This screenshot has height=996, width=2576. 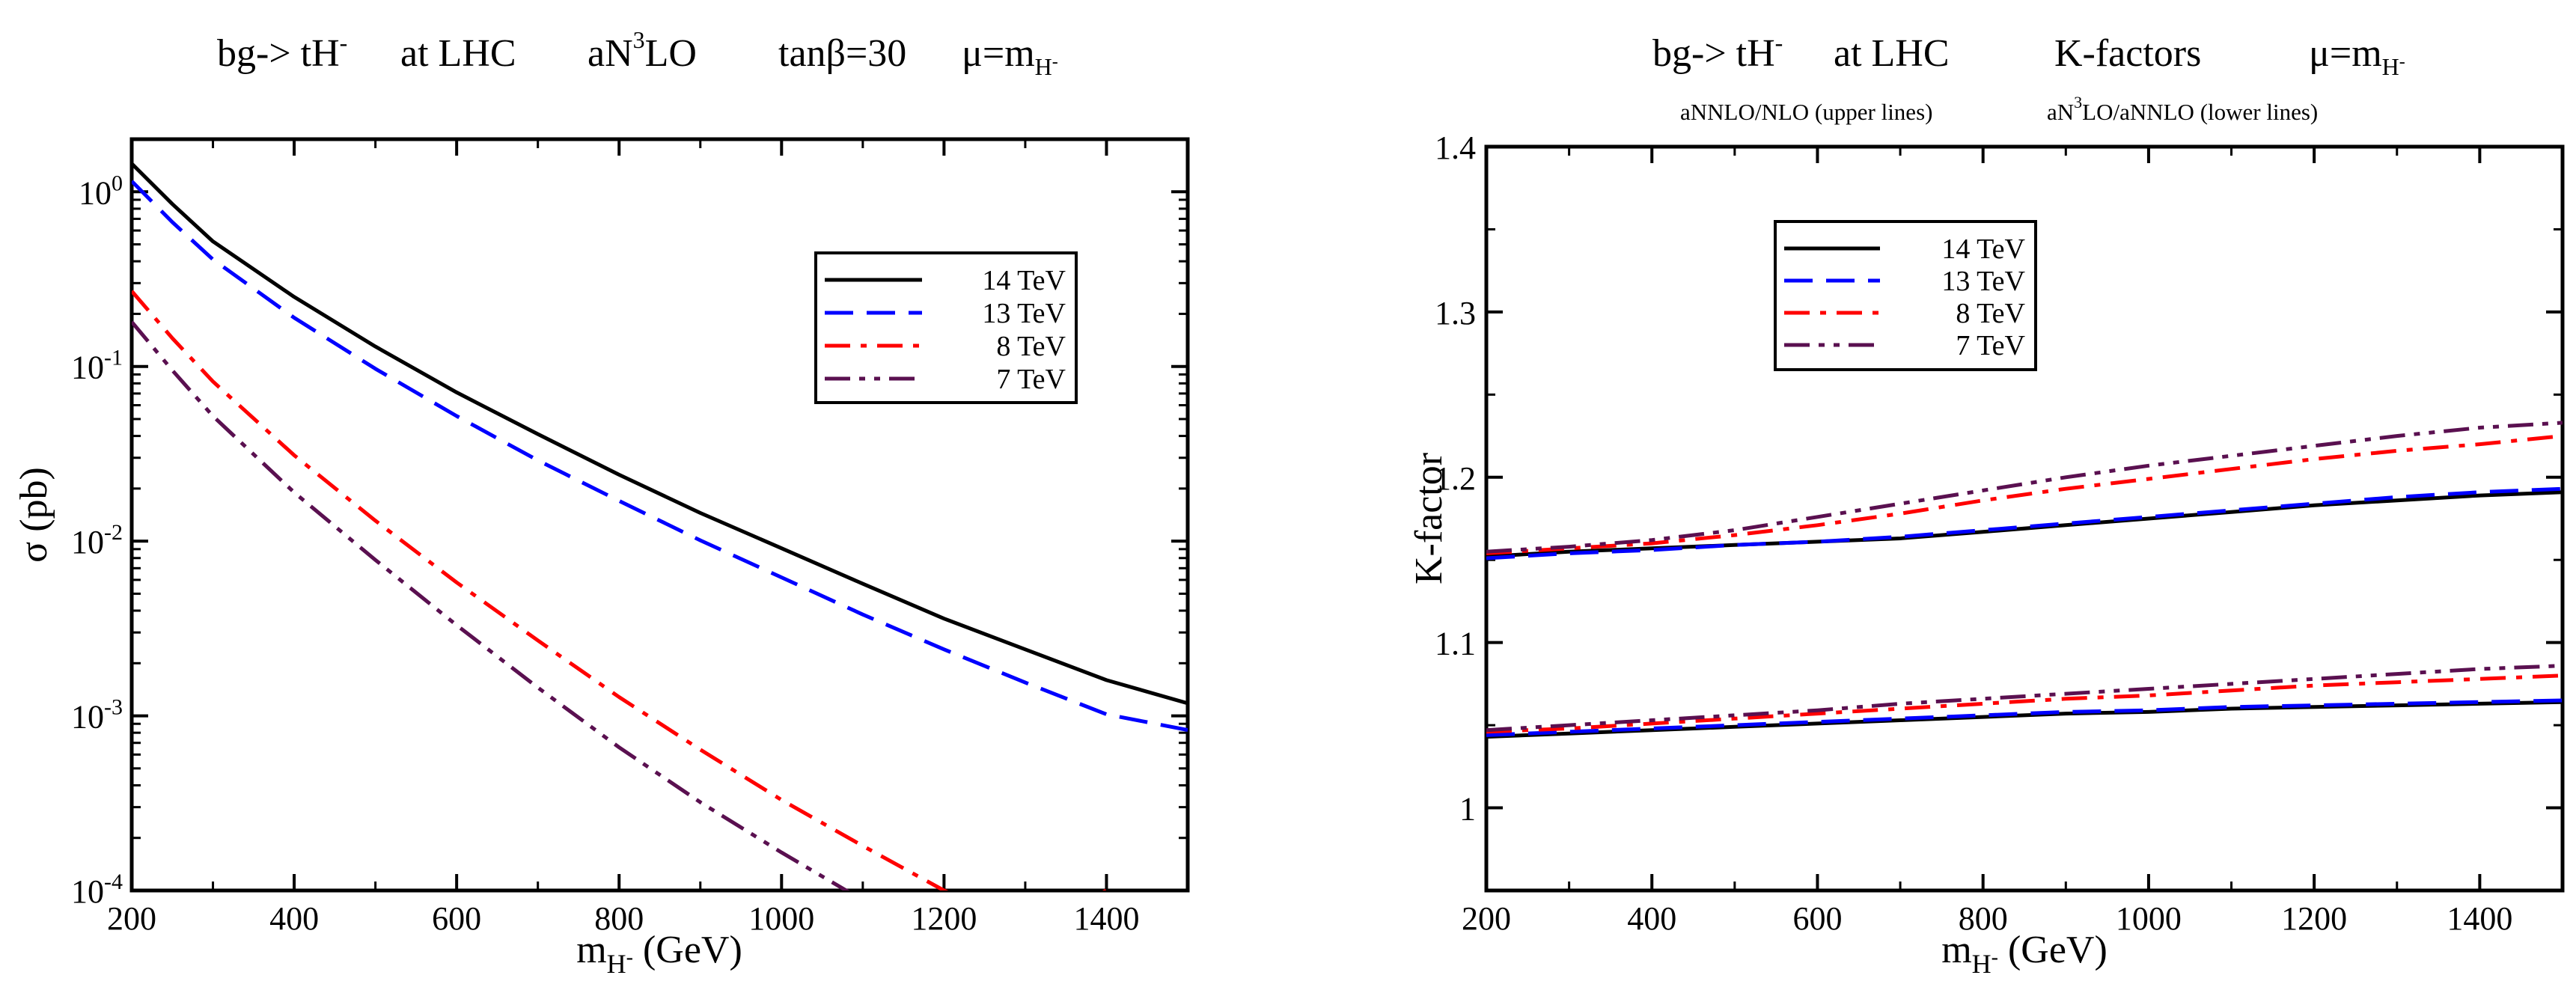 What do you see at coordinates (1467, 810) in the screenshot?
I see `y-tick-label: 1` at bounding box center [1467, 810].